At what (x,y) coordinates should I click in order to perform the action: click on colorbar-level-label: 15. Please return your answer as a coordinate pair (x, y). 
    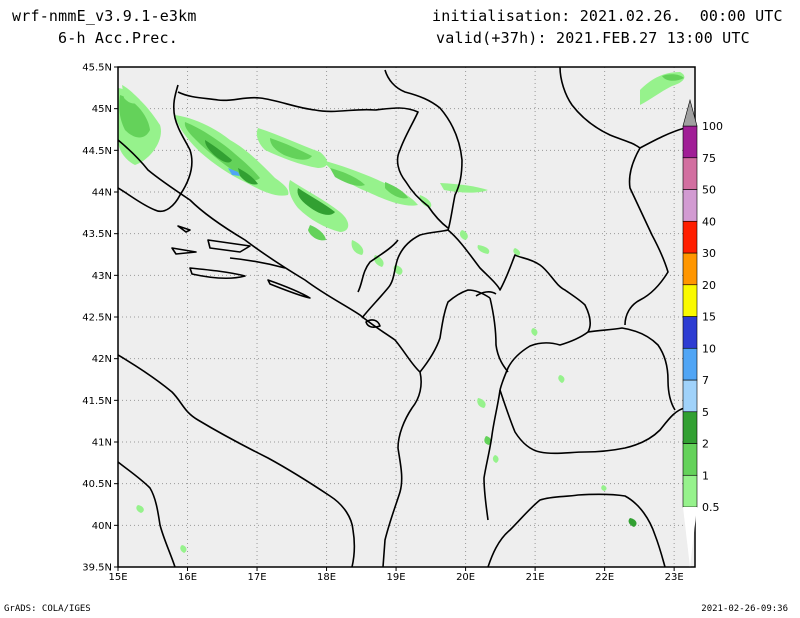
    Looking at the image, I should click on (709, 317).